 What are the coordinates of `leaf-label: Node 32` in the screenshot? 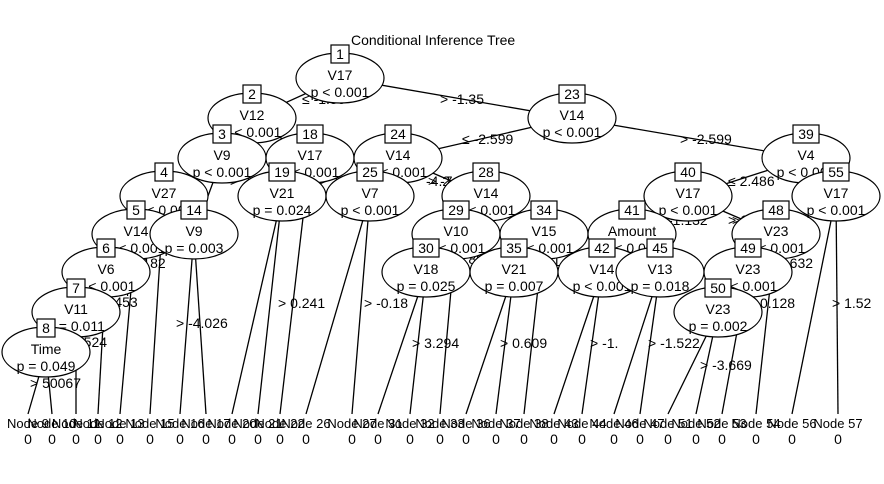 It's located at (409, 423).